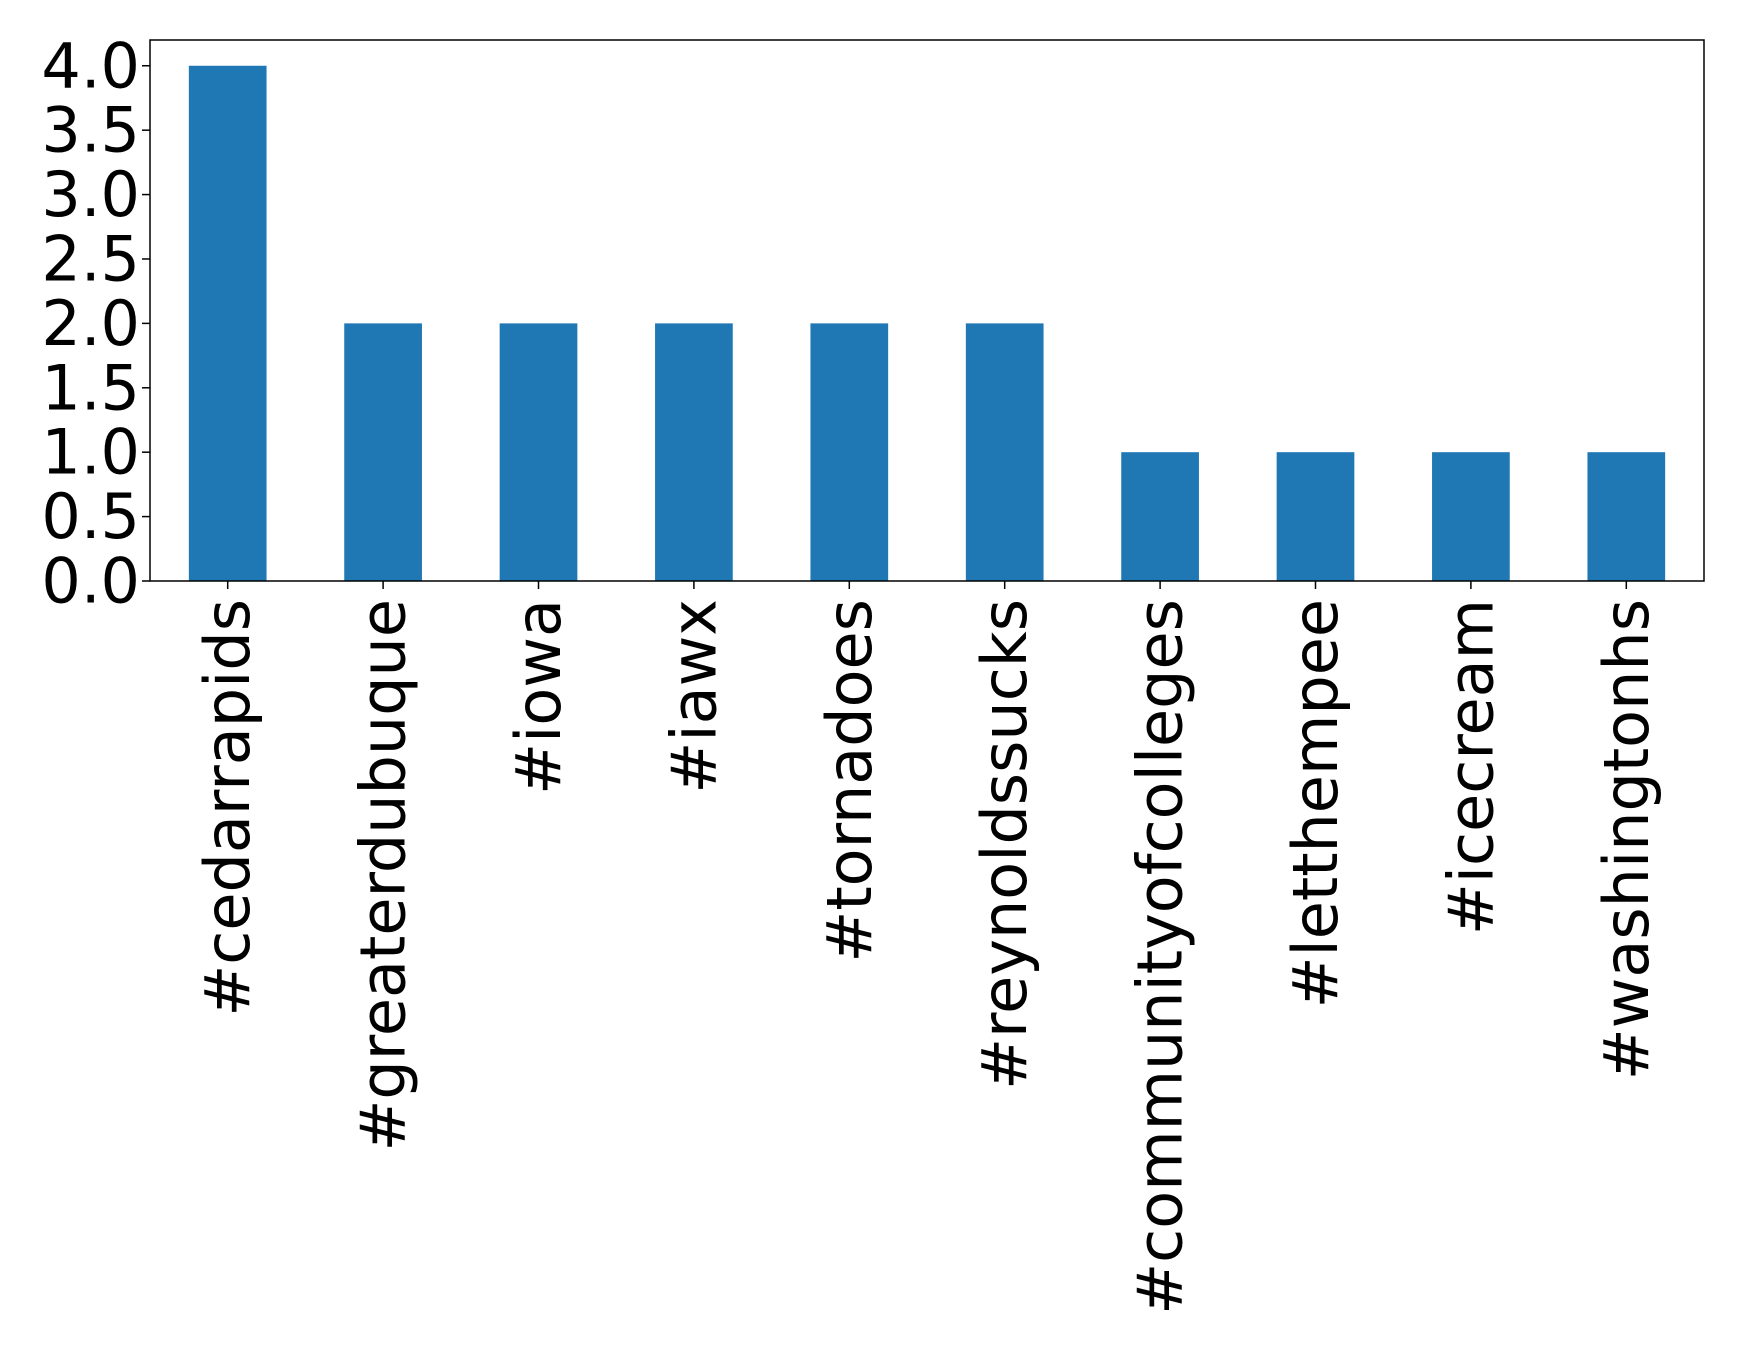  What do you see at coordinates (90, 258) in the screenshot?
I see `y-tick-label: 2.5` at bounding box center [90, 258].